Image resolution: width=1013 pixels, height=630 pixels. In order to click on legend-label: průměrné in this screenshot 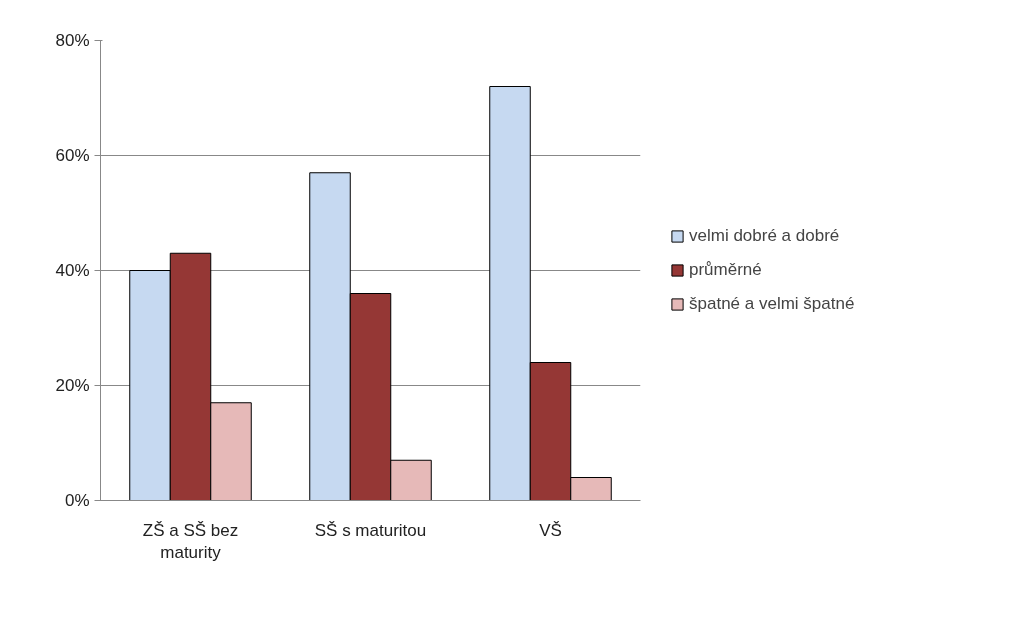, I will do `click(725, 270)`.